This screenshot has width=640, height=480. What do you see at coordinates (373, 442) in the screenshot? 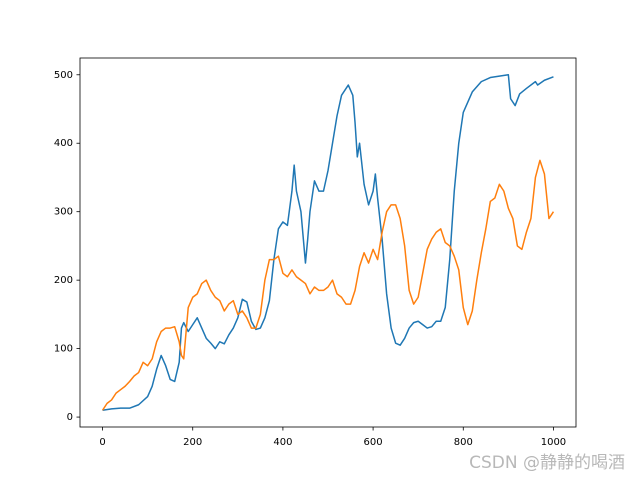
I see `x-tick-label: 600` at bounding box center [373, 442].